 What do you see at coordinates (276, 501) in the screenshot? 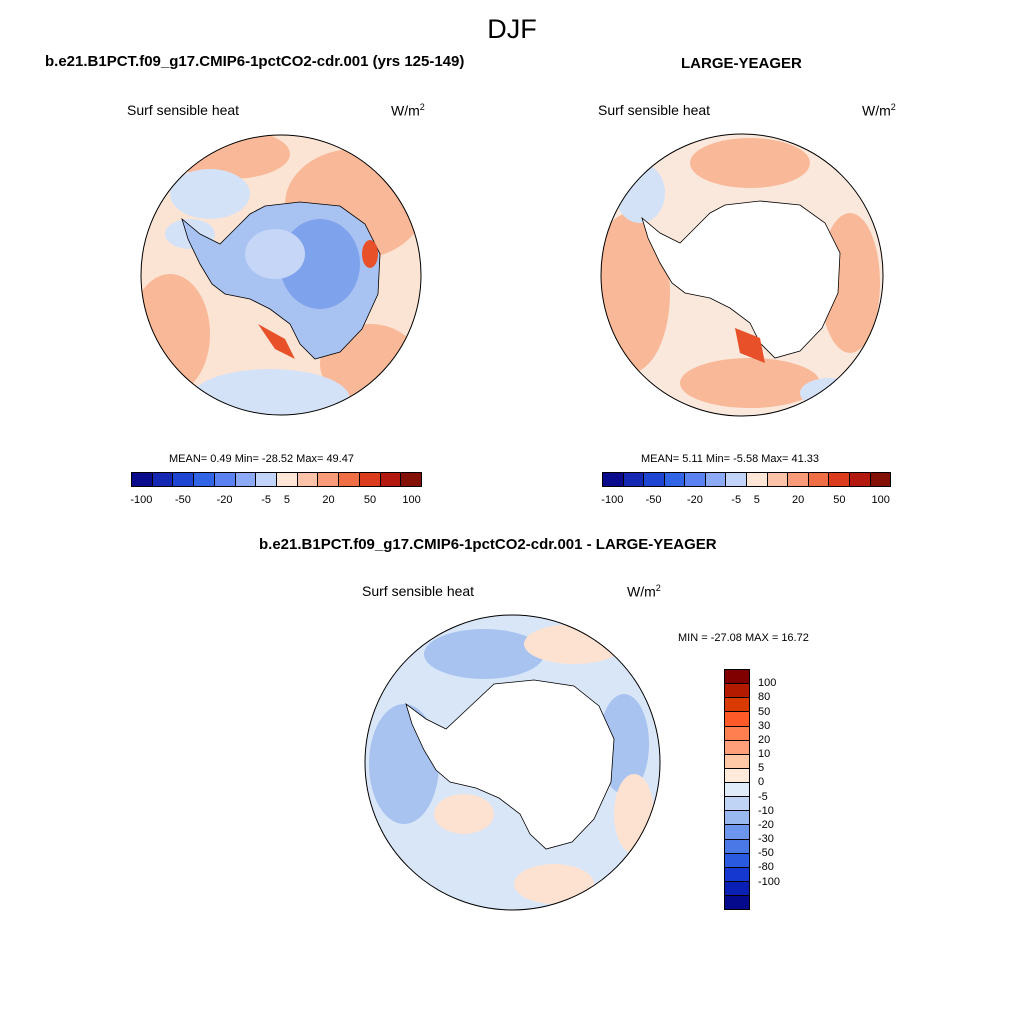
I see `panel1-colorbar-labels: -100 -50 -20 -5 5 20 50 100` at bounding box center [276, 501].